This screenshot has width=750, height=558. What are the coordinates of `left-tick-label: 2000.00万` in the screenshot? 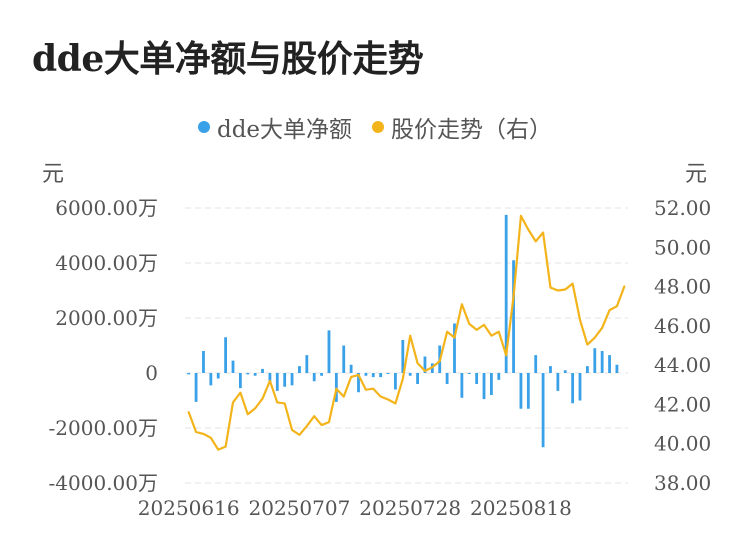 It's located at (106, 318).